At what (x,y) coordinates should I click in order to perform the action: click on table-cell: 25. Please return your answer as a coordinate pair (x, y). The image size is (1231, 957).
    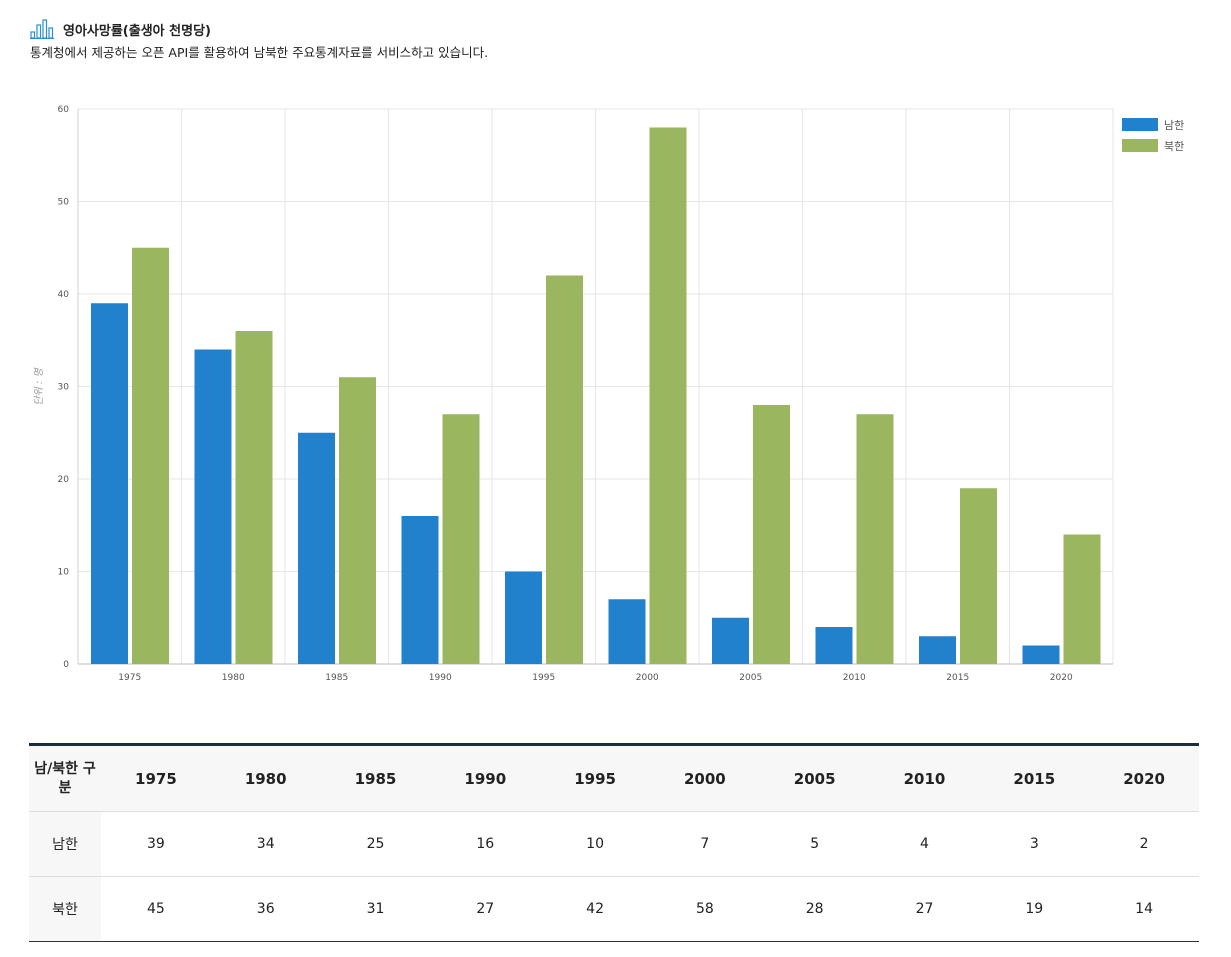
    Looking at the image, I should click on (375, 844).